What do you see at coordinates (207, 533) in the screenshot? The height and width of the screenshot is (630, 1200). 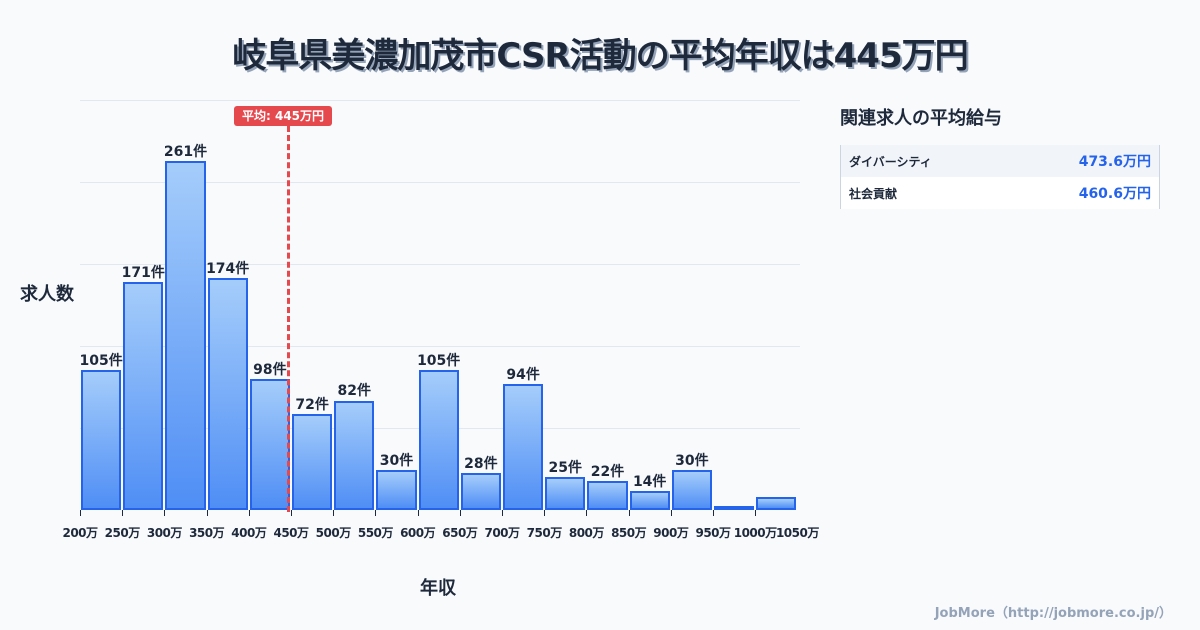 I see `x-tick-label: 350万` at bounding box center [207, 533].